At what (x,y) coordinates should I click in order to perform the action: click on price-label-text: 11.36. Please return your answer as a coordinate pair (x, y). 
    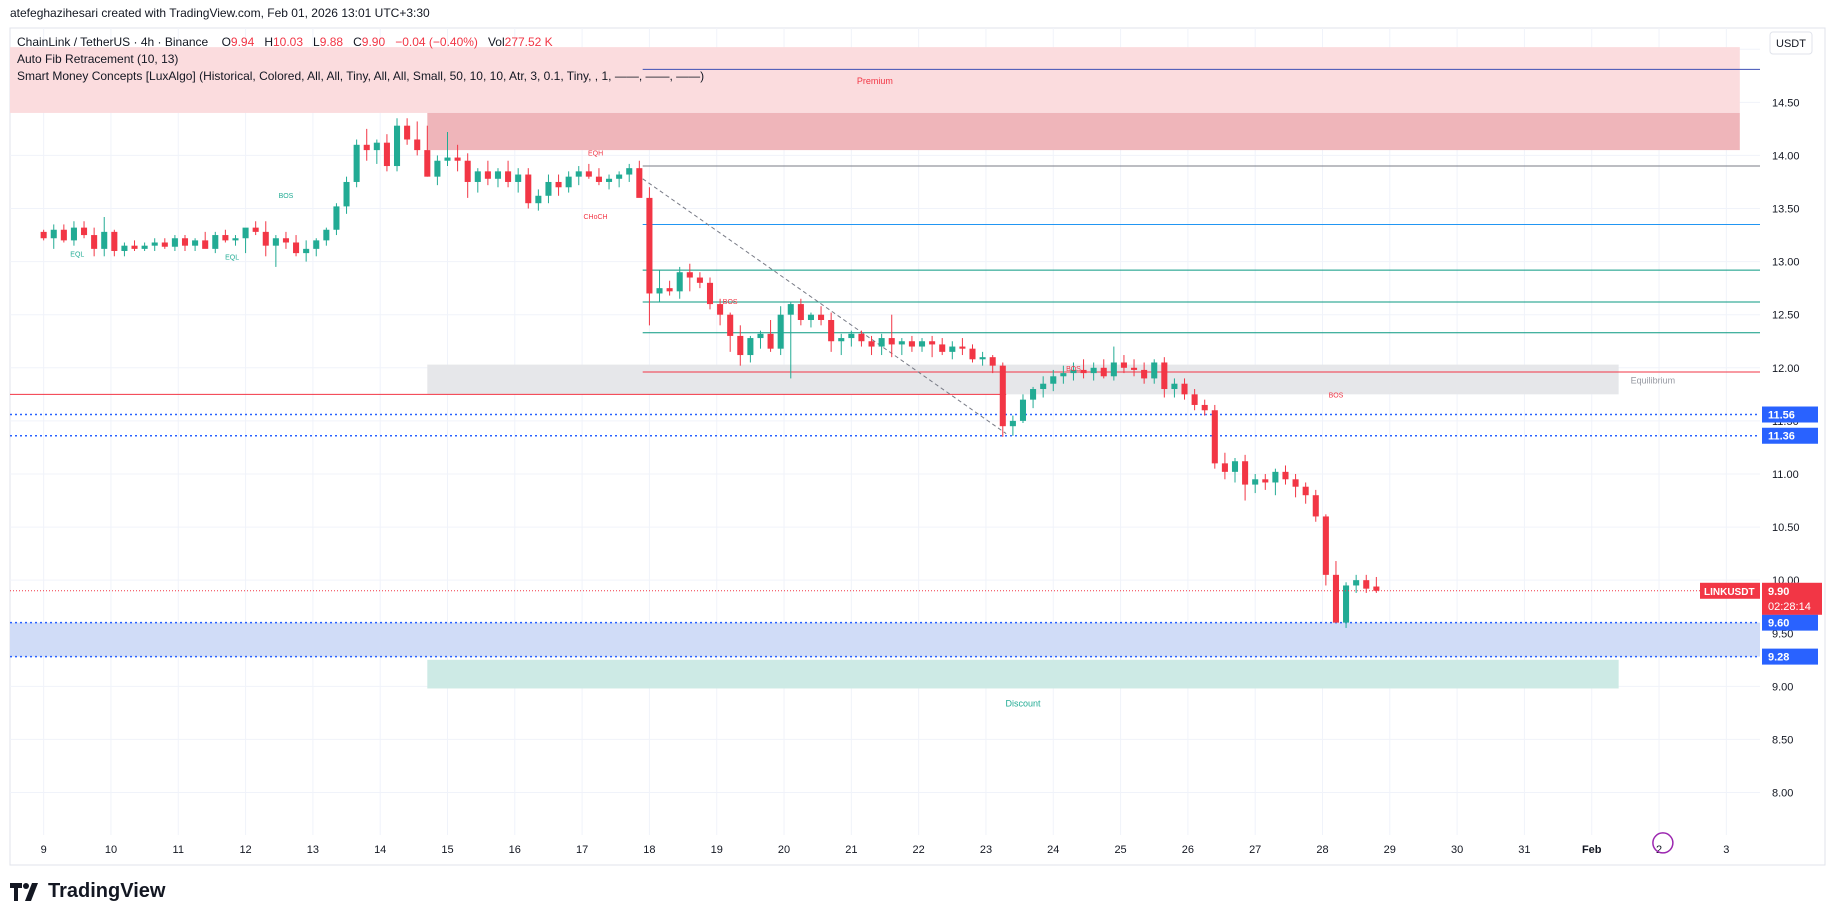
    Looking at the image, I should click on (1781, 437).